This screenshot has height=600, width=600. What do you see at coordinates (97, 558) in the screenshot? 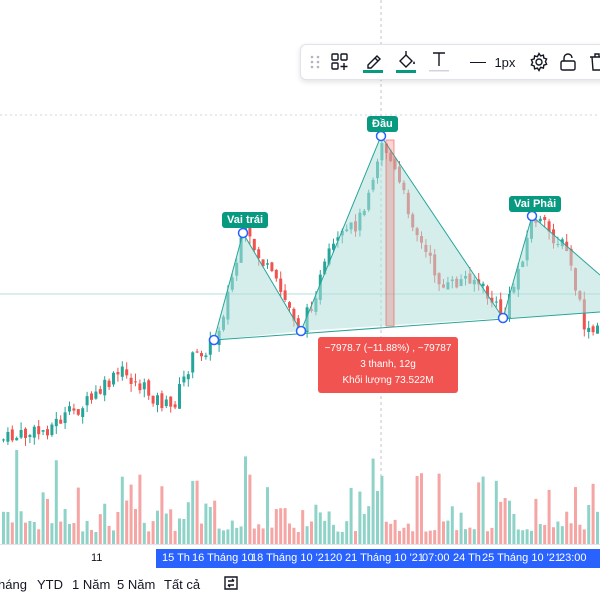
I see `time-label: 11` at bounding box center [97, 558].